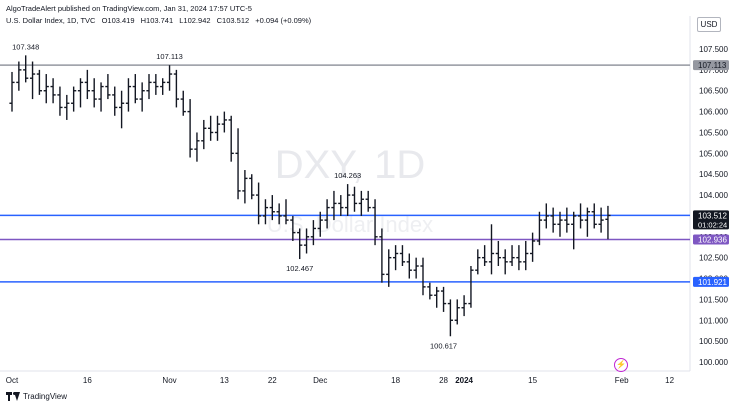  Describe the element at coordinates (320, 380) in the screenshot. I see `x-tick-label: Dec` at that location.